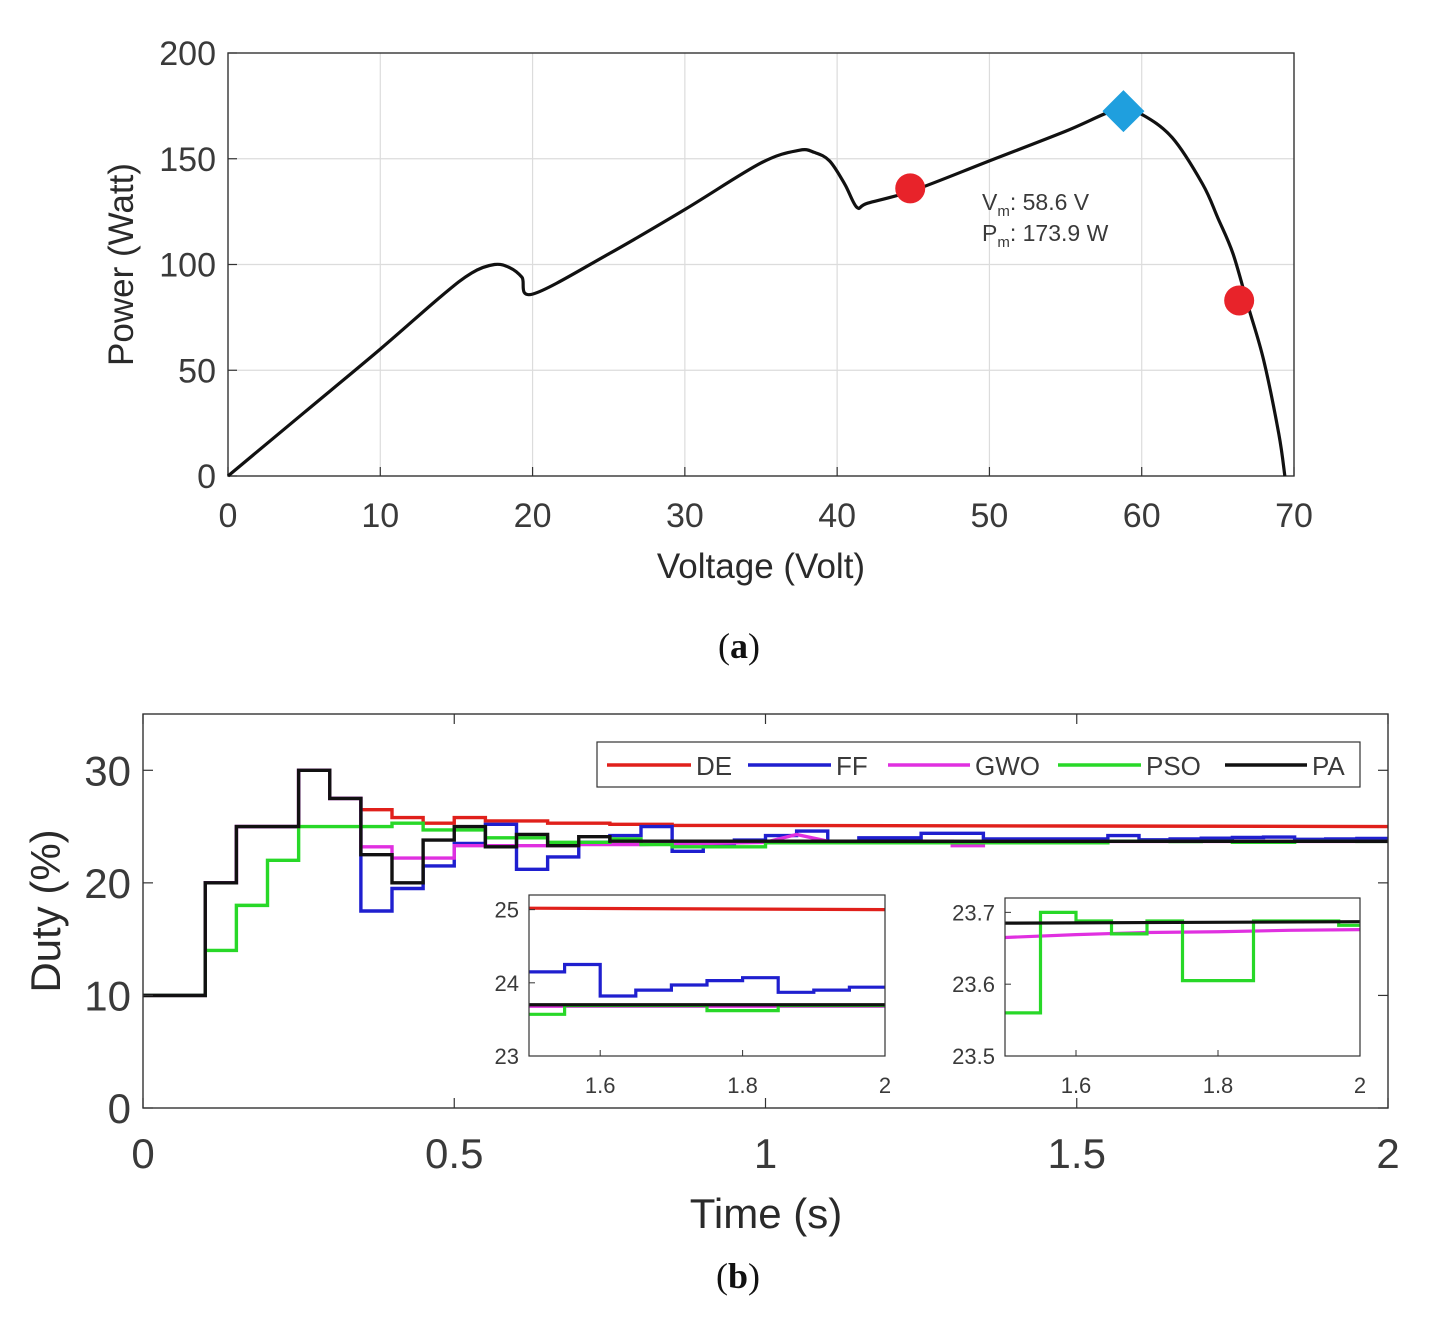 The image size is (1438, 1327). I want to click on inset-2-x-tick-2: 2, so click(1360, 1085).